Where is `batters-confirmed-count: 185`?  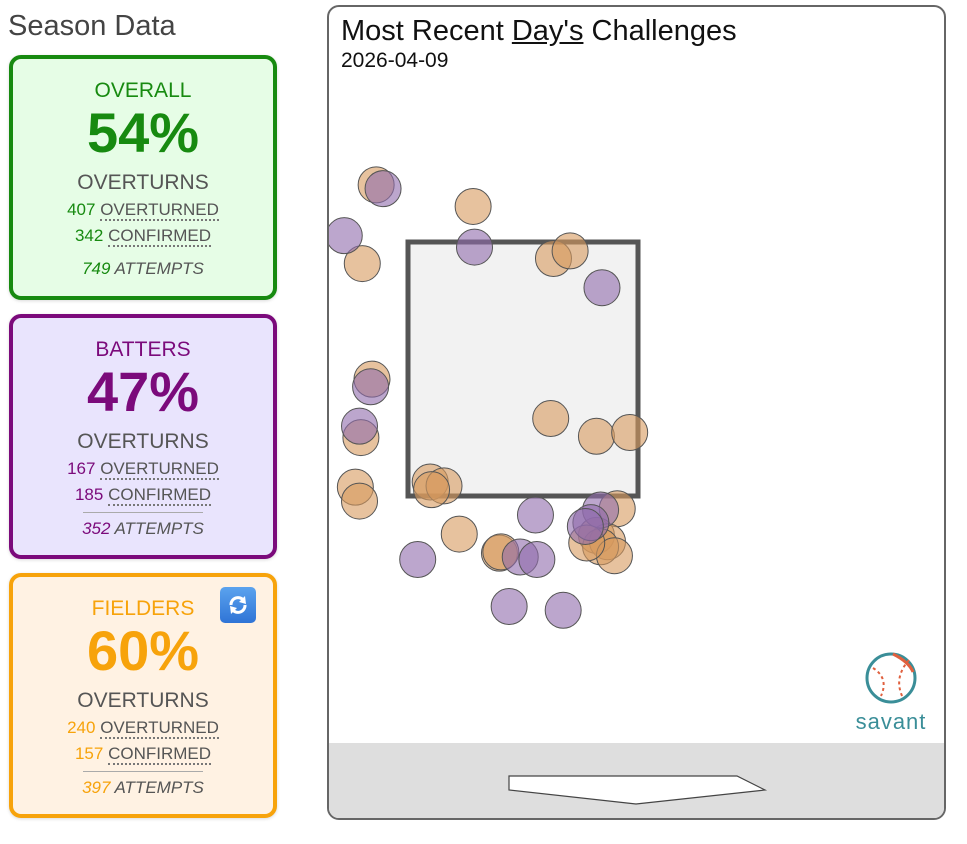 batters-confirmed-count: 185 is located at coordinates (89, 494).